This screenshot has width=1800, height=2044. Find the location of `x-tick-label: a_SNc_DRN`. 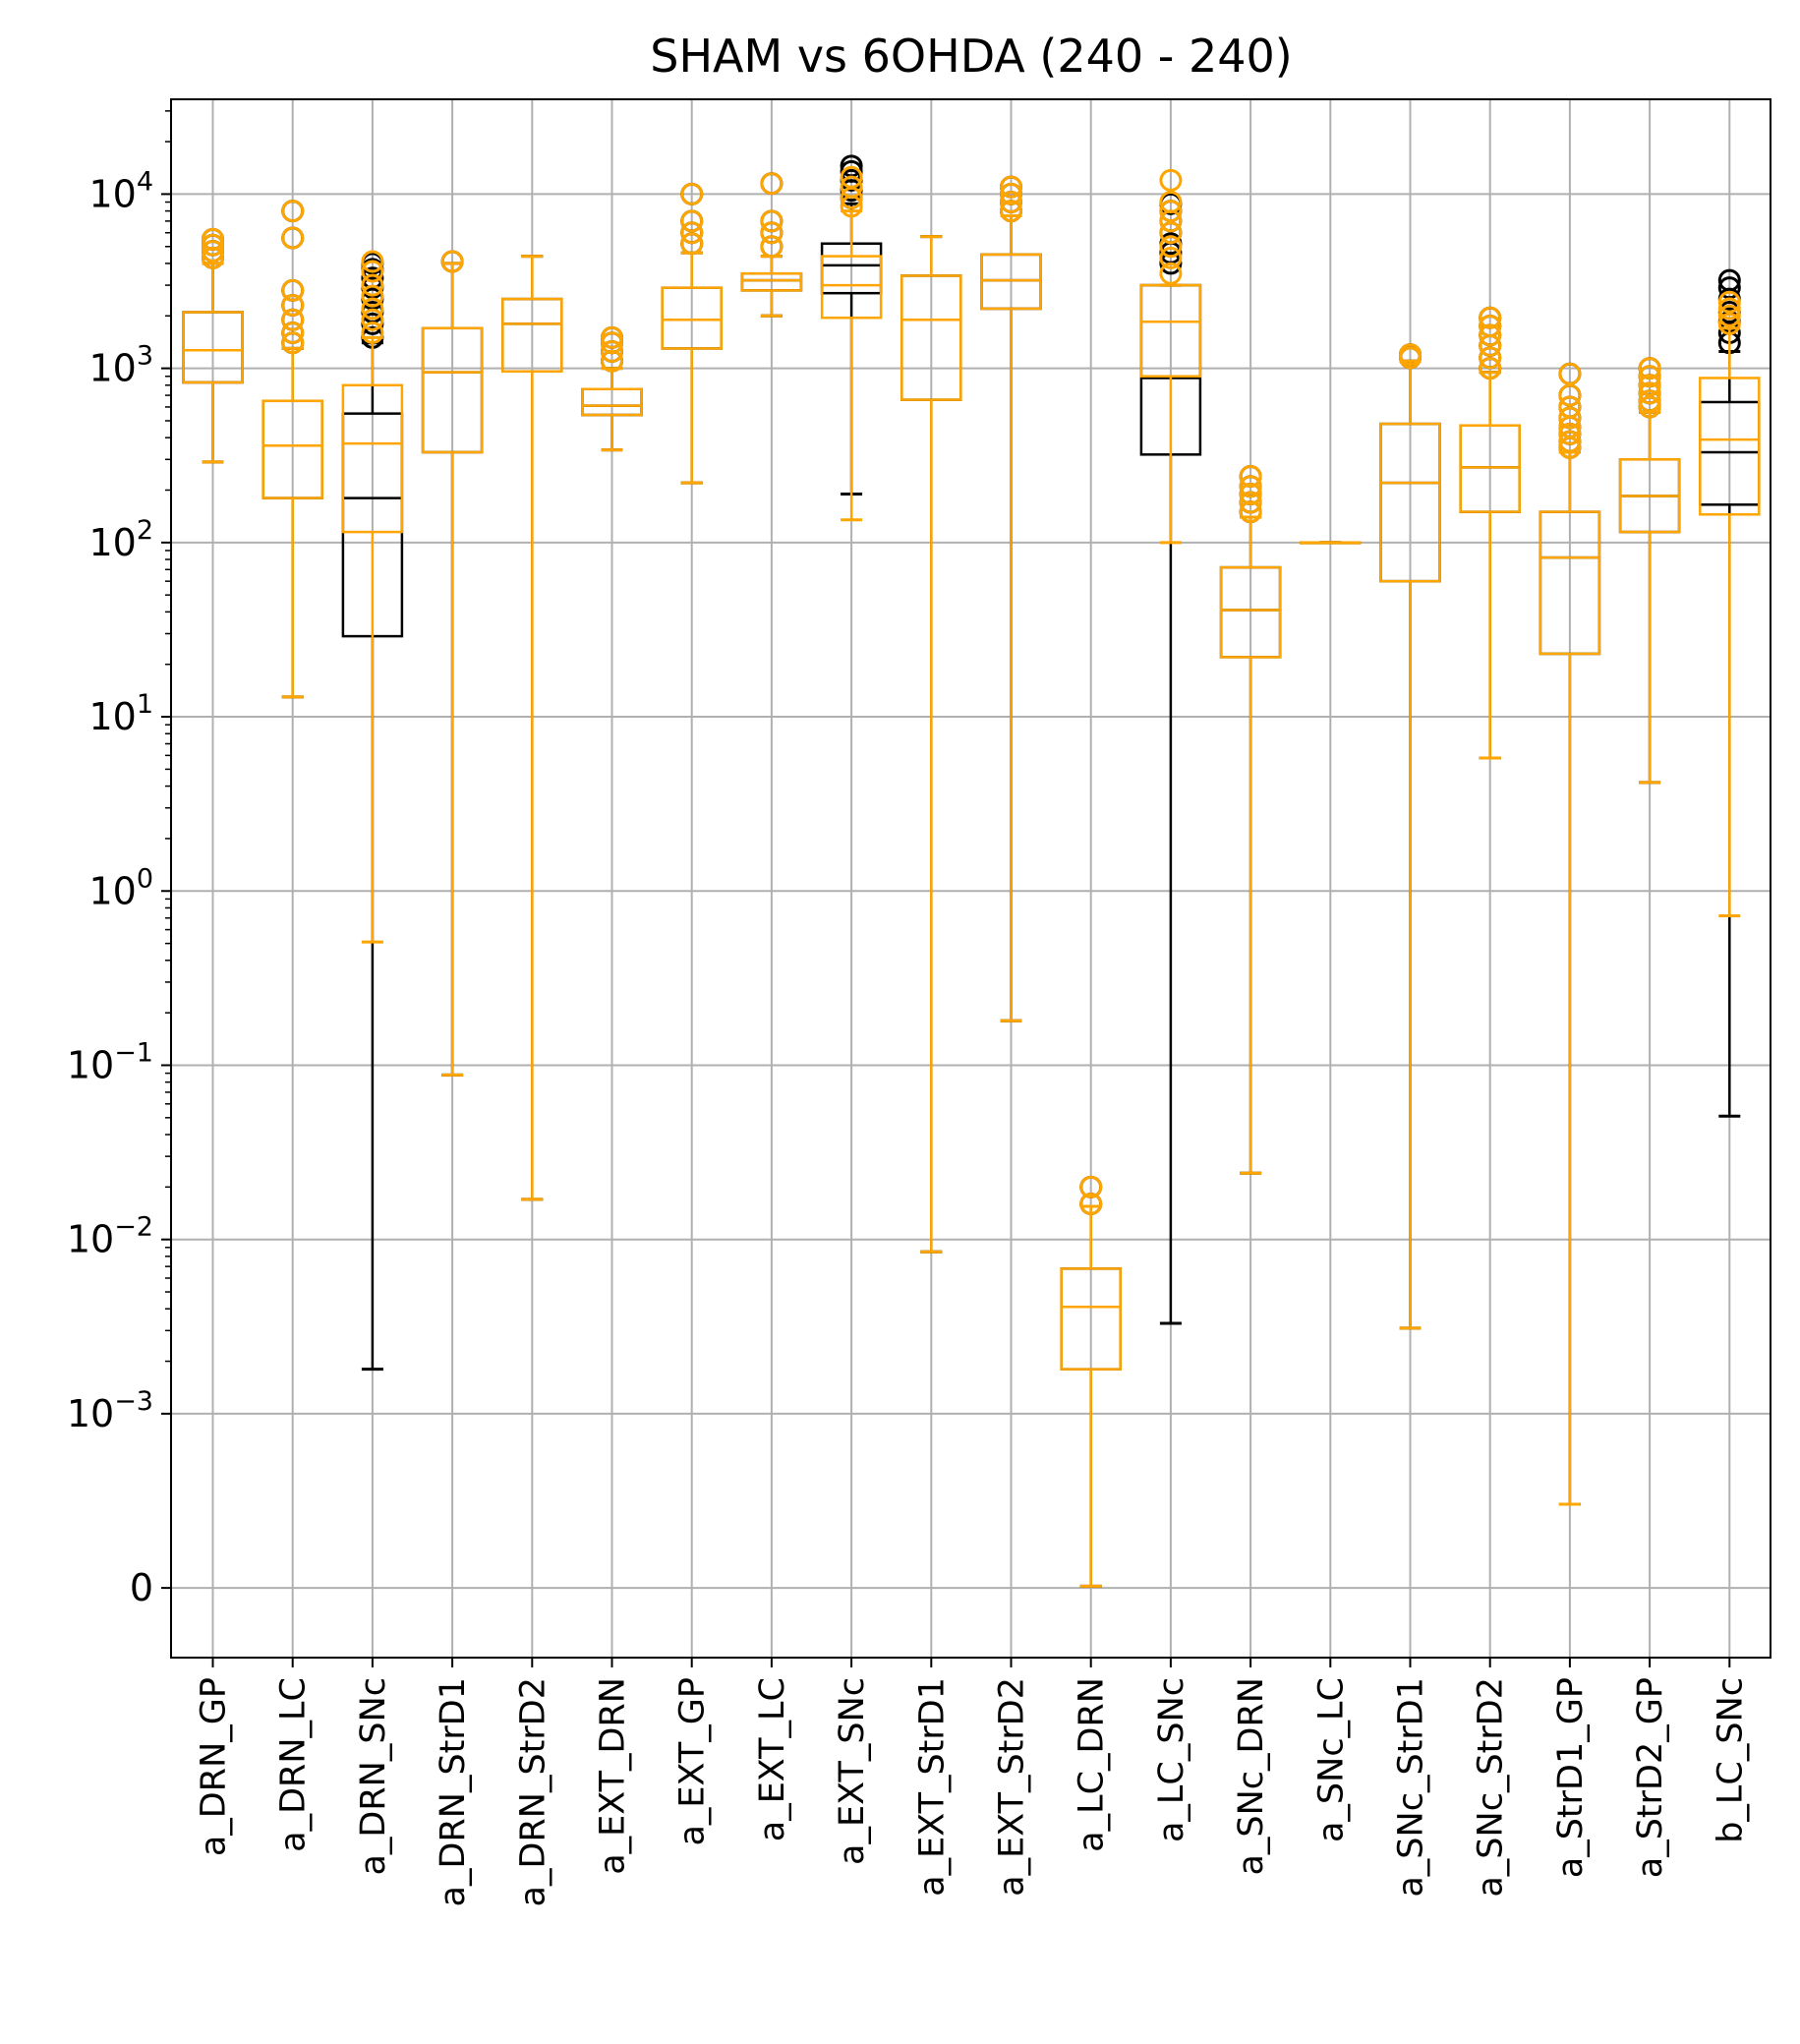

x-tick-label: a_SNc_DRN is located at coordinates (1252, 1776).